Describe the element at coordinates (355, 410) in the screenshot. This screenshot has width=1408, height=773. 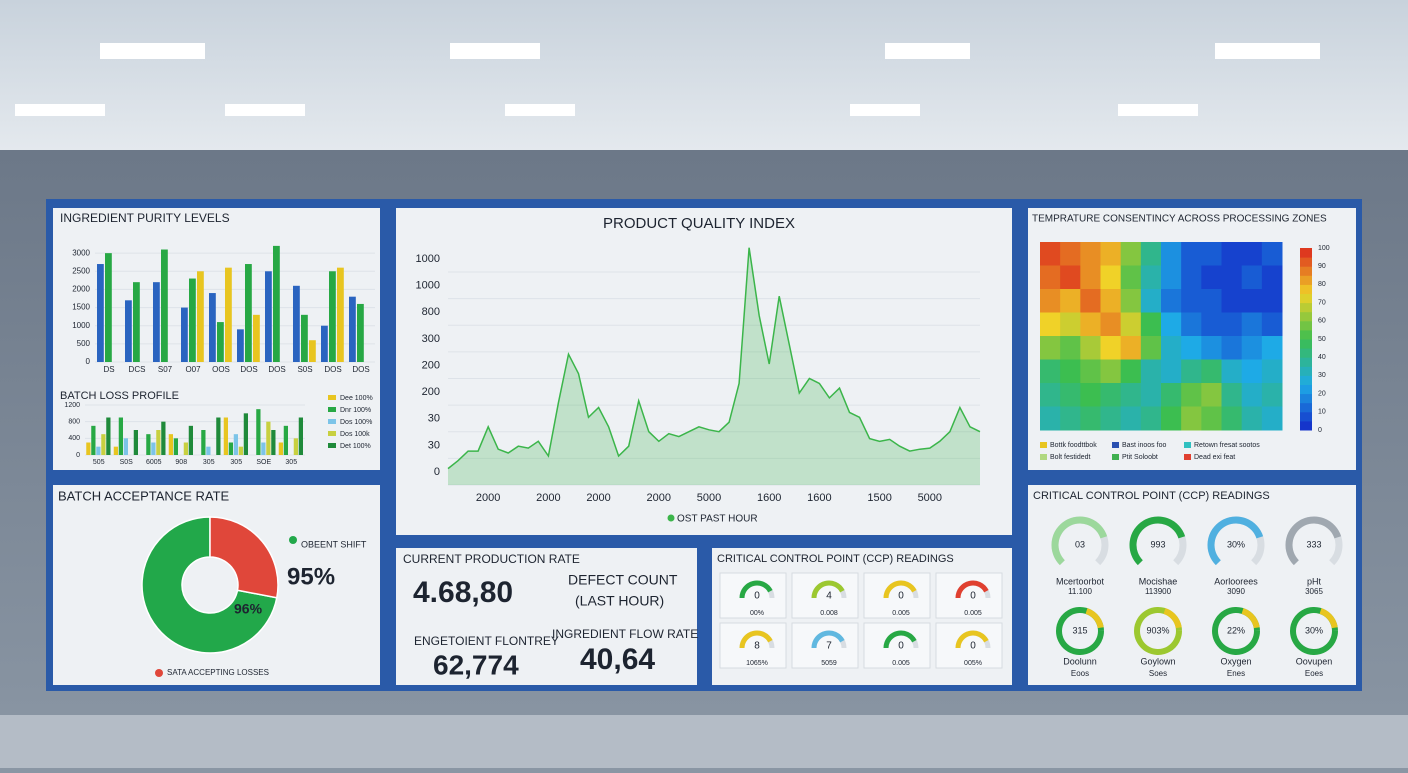
I see `legend-label: Dnr 100%` at that location.